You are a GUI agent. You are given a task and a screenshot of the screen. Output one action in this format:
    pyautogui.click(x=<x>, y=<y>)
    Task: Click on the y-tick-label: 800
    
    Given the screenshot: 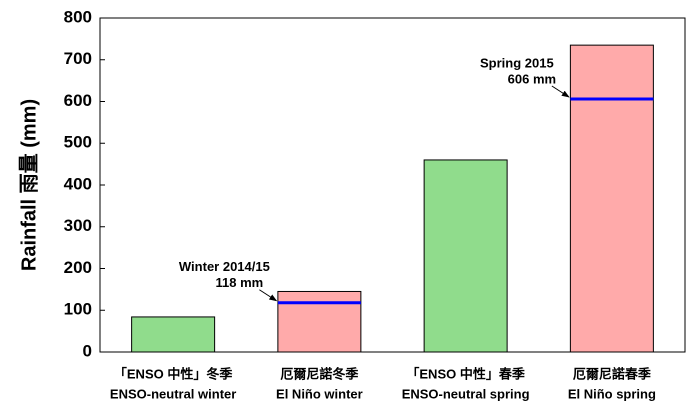 What is the action you would take?
    pyautogui.click(x=78, y=16)
    